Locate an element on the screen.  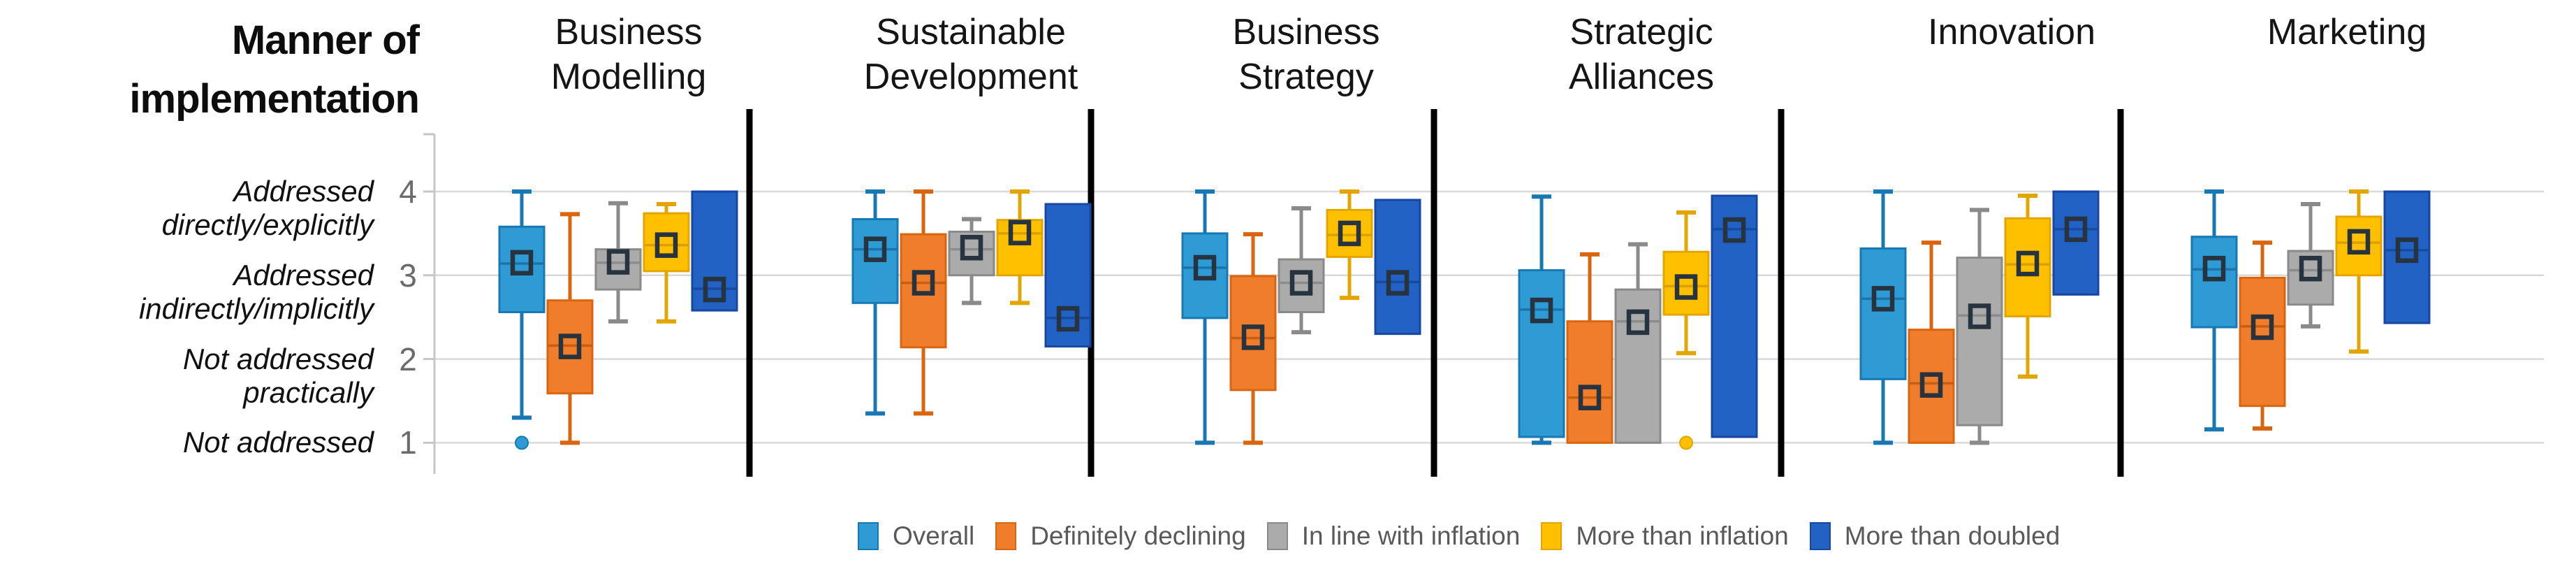
column-header-sustainable-development: Sustainable Development is located at coordinates (971, 55).